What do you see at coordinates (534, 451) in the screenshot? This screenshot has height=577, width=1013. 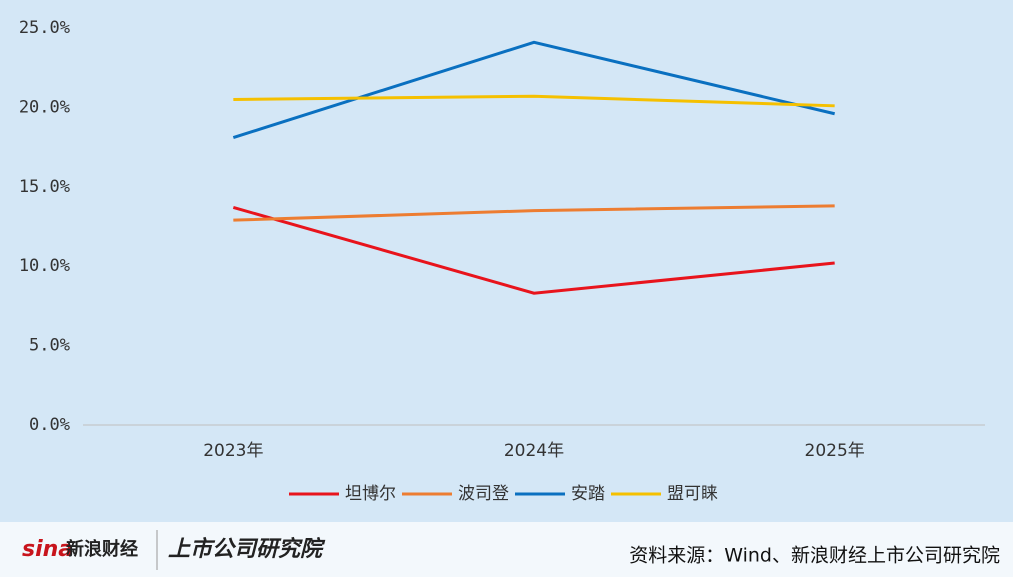 I see `x-tick-label: 2024年` at bounding box center [534, 451].